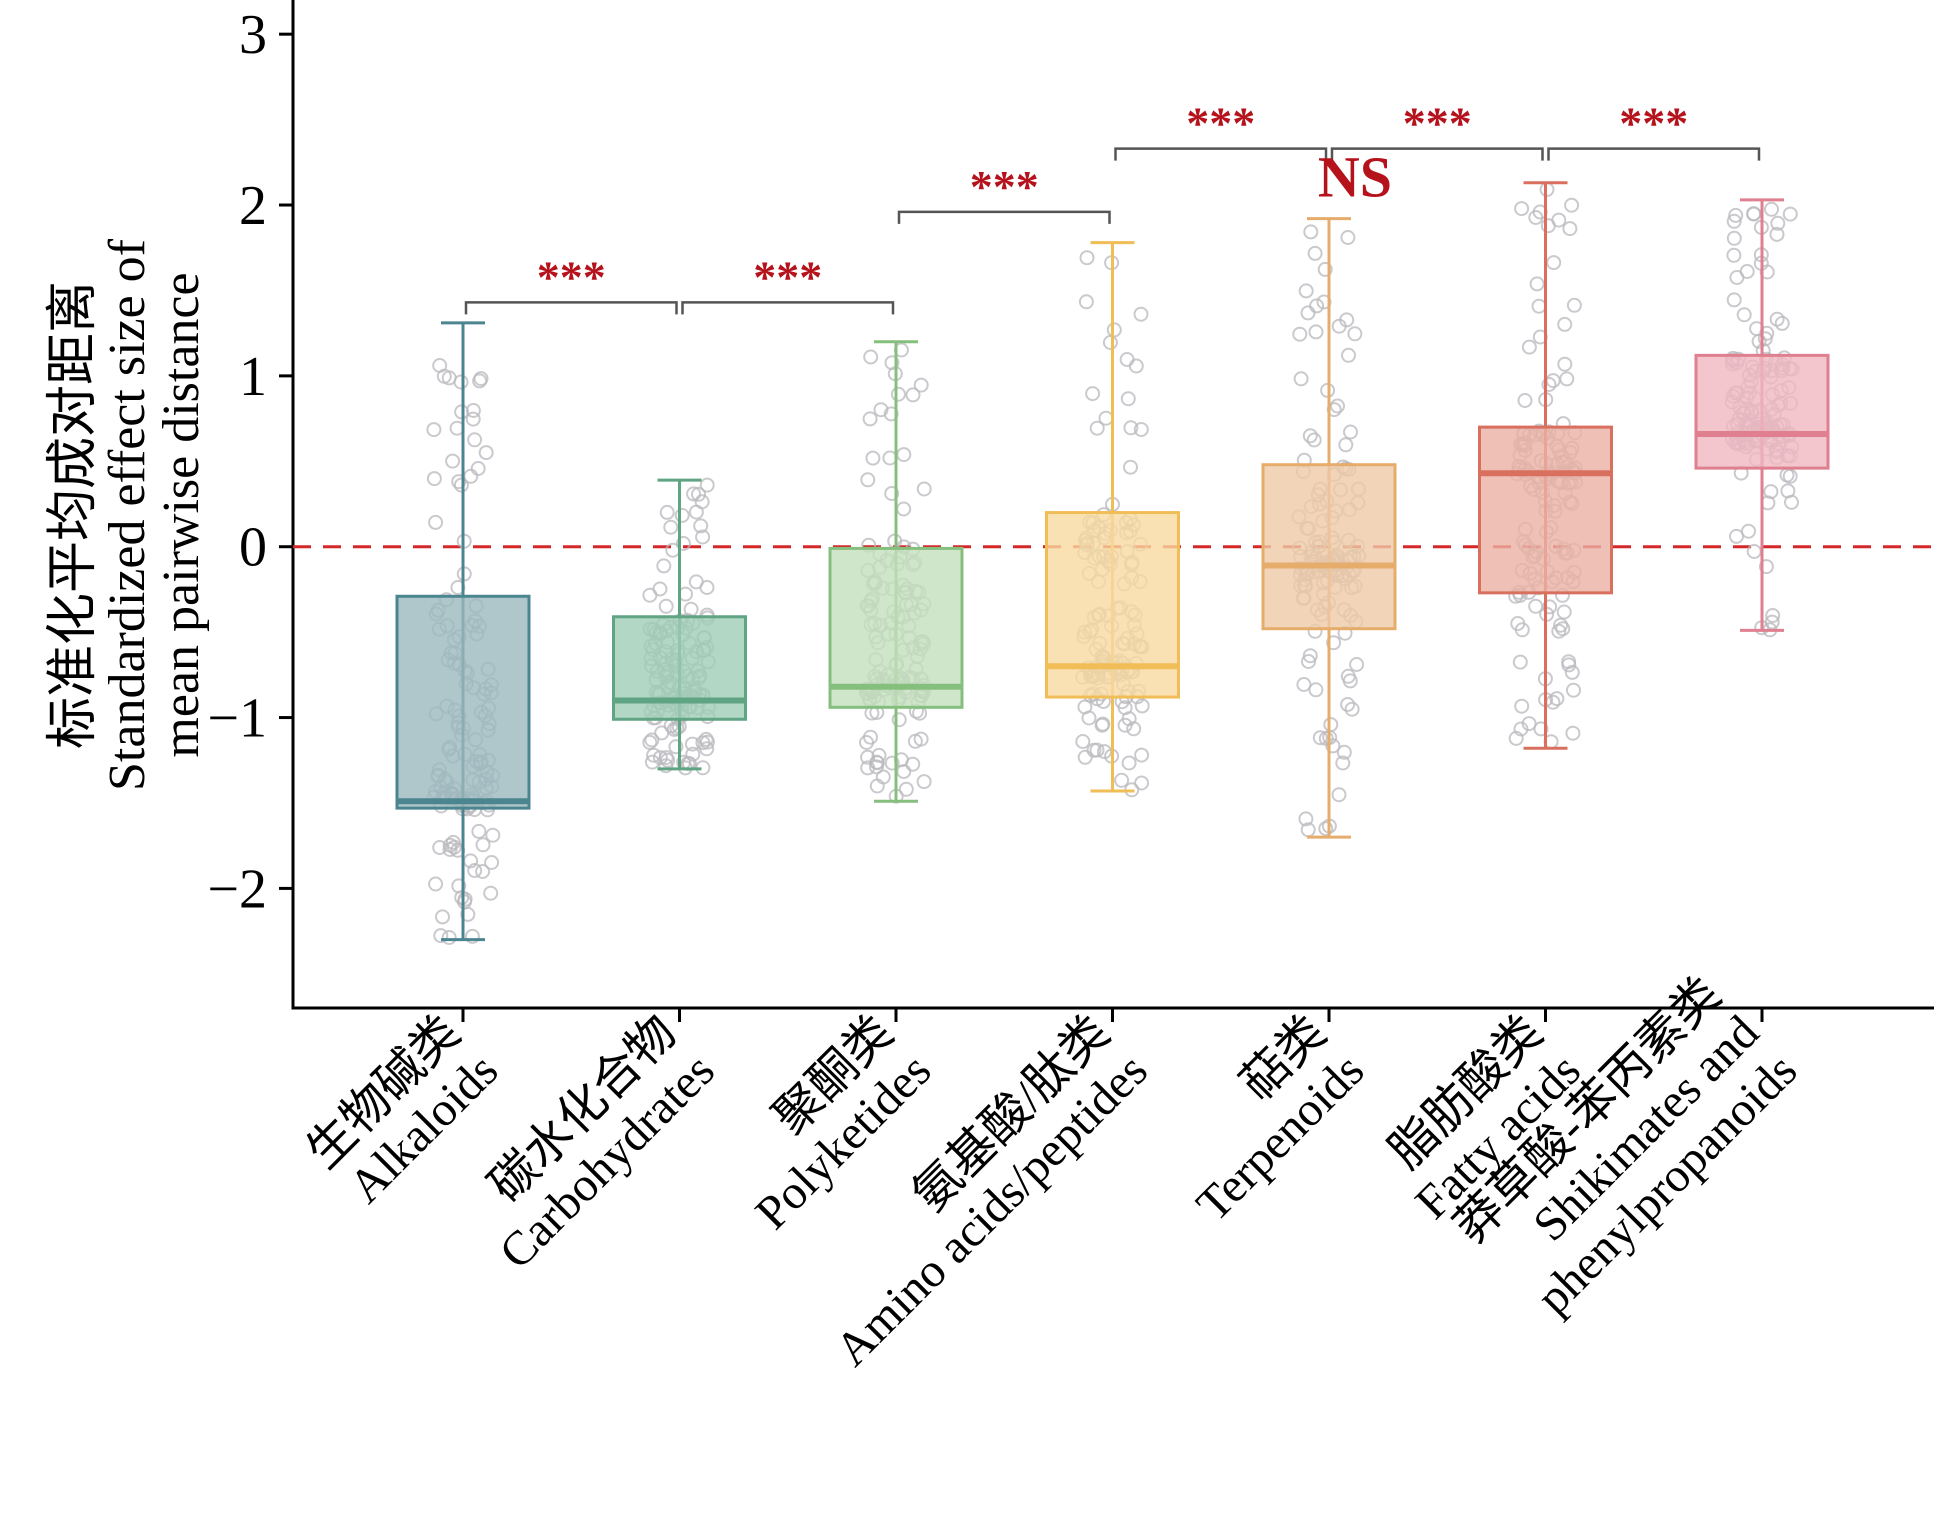 Image resolution: width=1934 pixels, height=1519 pixels. What do you see at coordinates (253, 548) in the screenshot?
I see `y-tick-label: 0` at bounding box center [253, 548].